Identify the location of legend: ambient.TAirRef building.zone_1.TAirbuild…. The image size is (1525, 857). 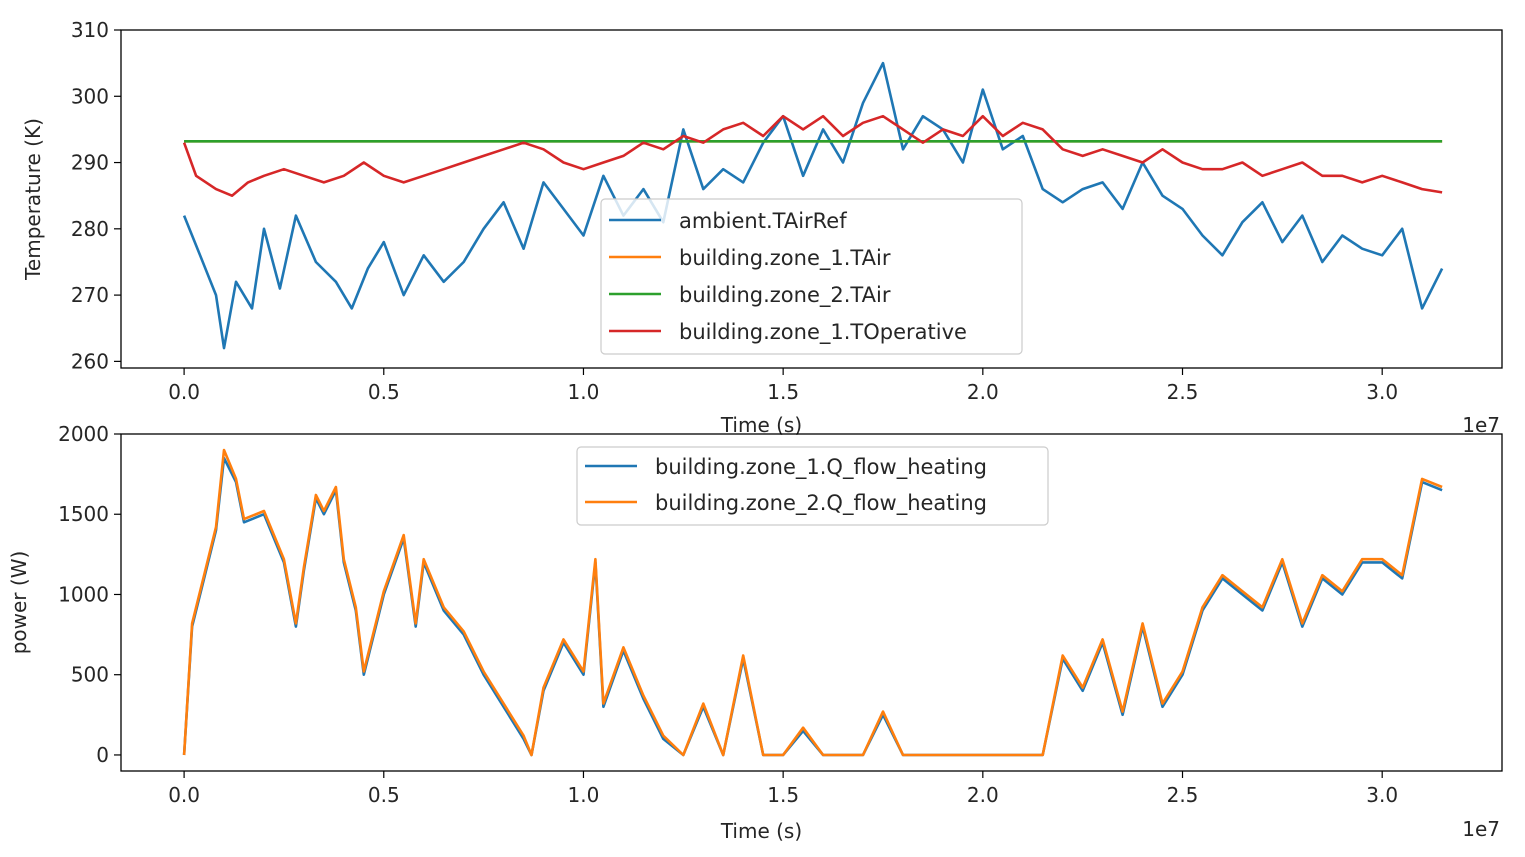
(811, 276).